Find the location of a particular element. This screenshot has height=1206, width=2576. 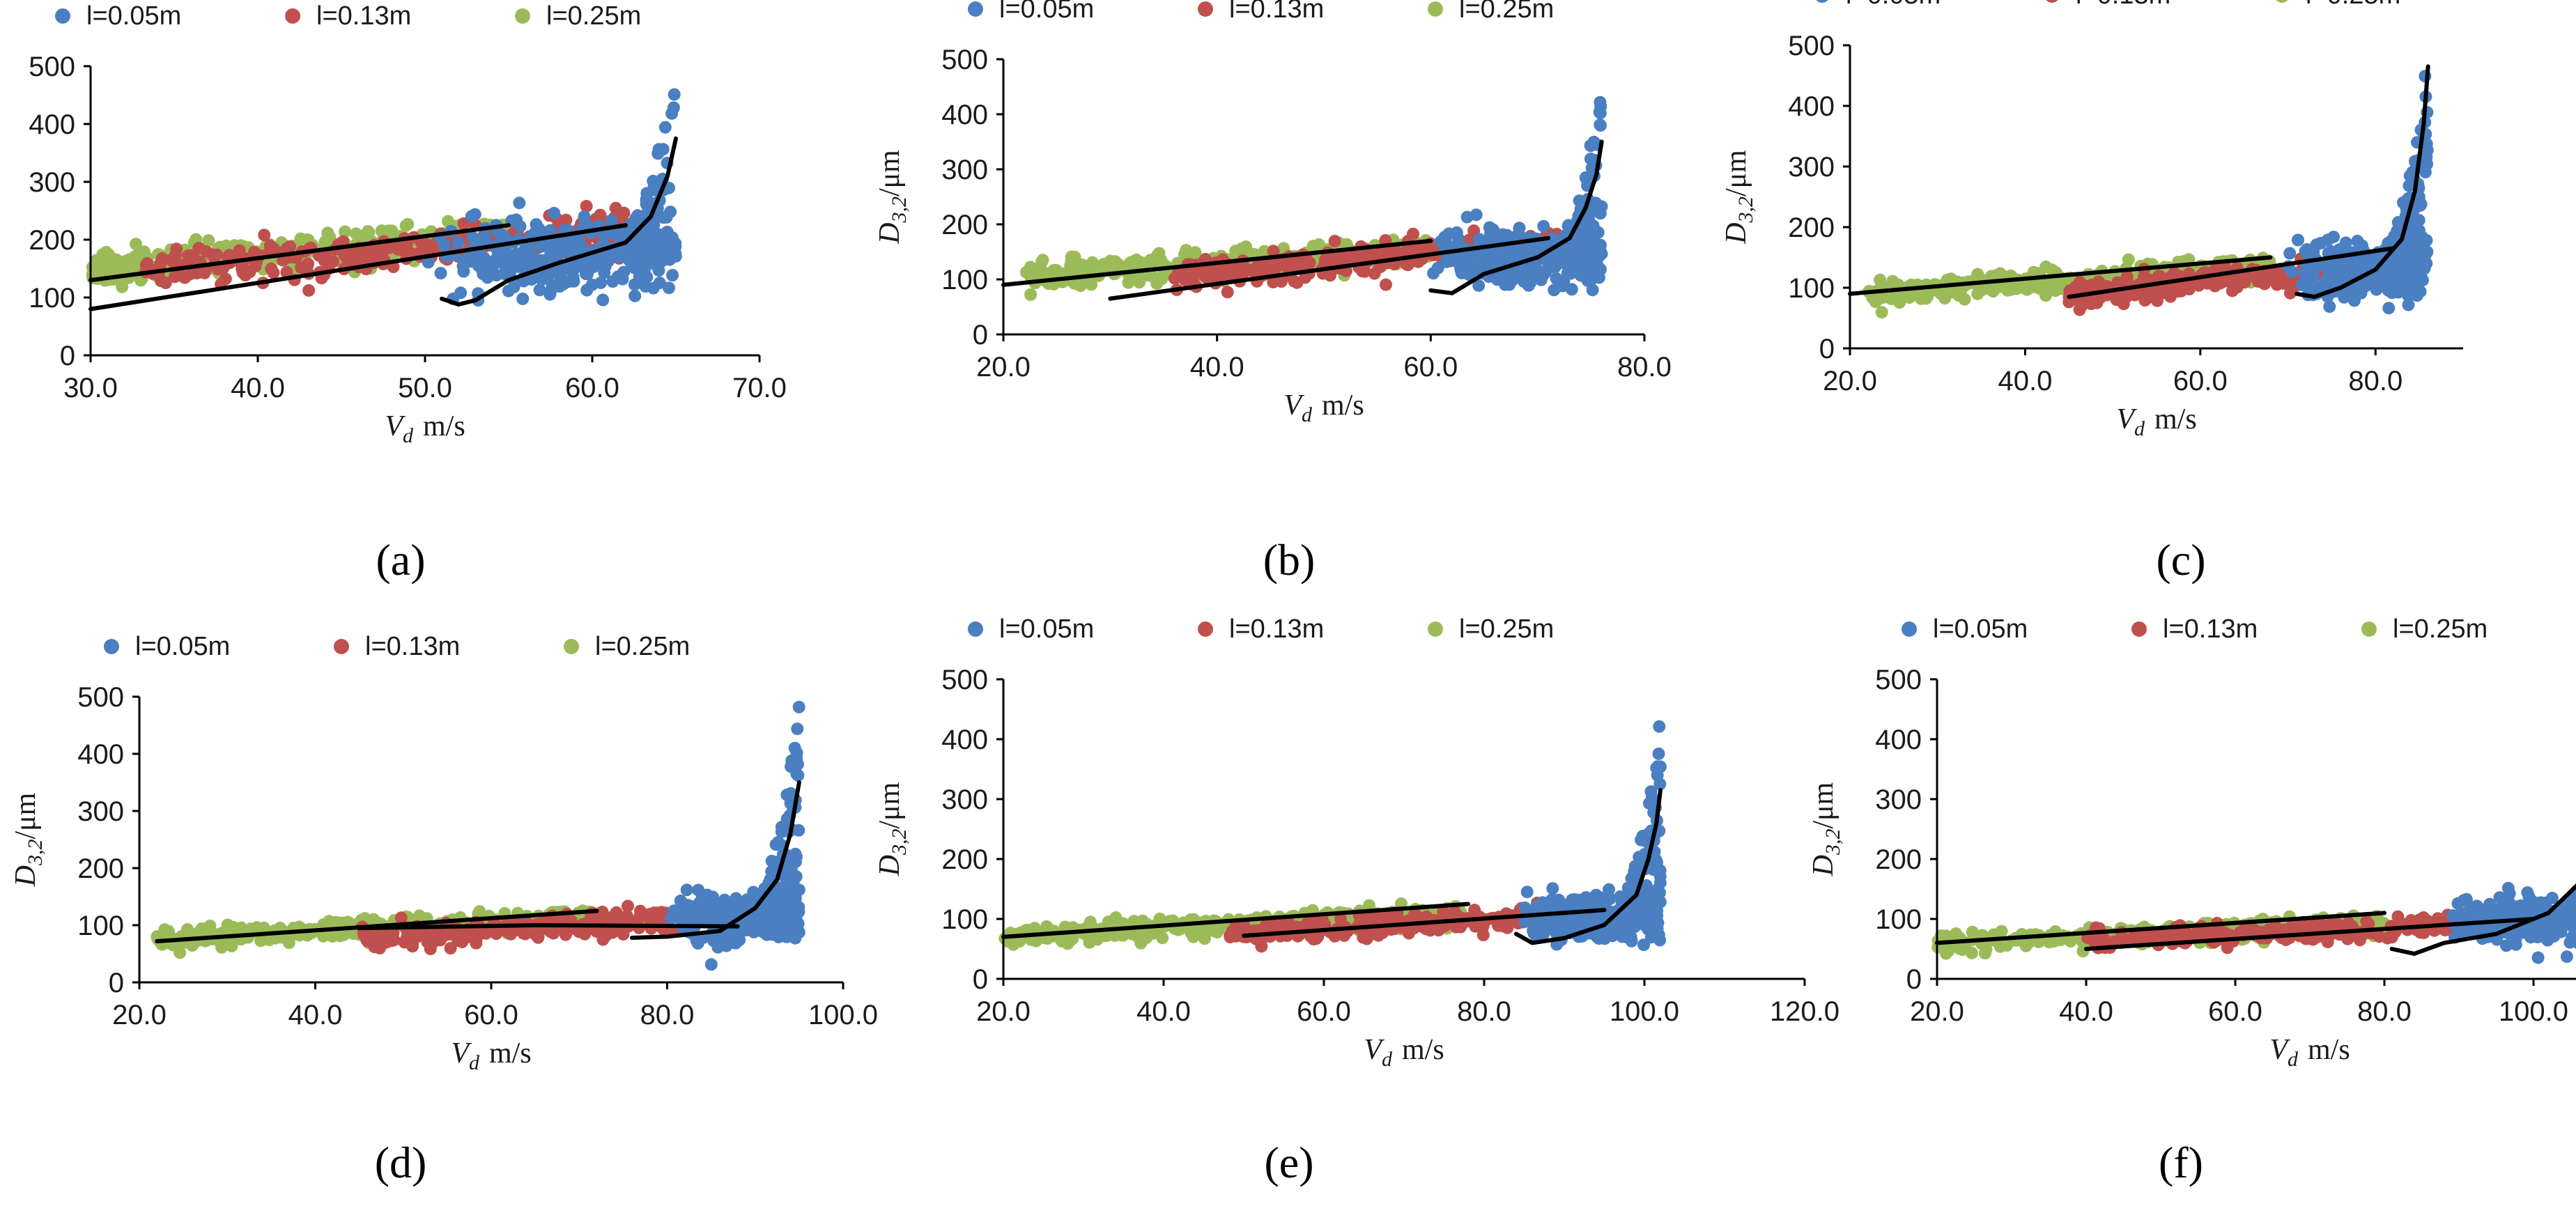

x-axis-title-unit: m/s is located at coordinates (1343, 405).